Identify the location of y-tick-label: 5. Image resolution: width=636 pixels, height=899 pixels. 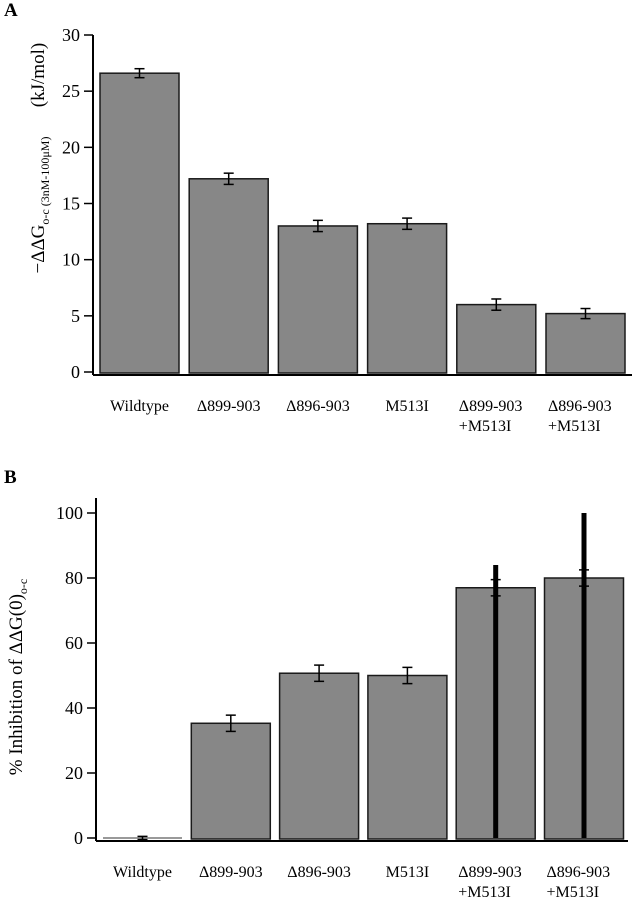
(75, 316).